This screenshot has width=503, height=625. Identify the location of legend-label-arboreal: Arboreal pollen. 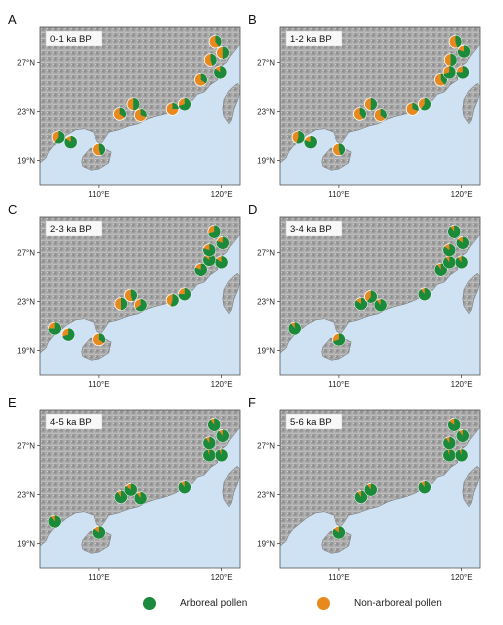
(214, 603).